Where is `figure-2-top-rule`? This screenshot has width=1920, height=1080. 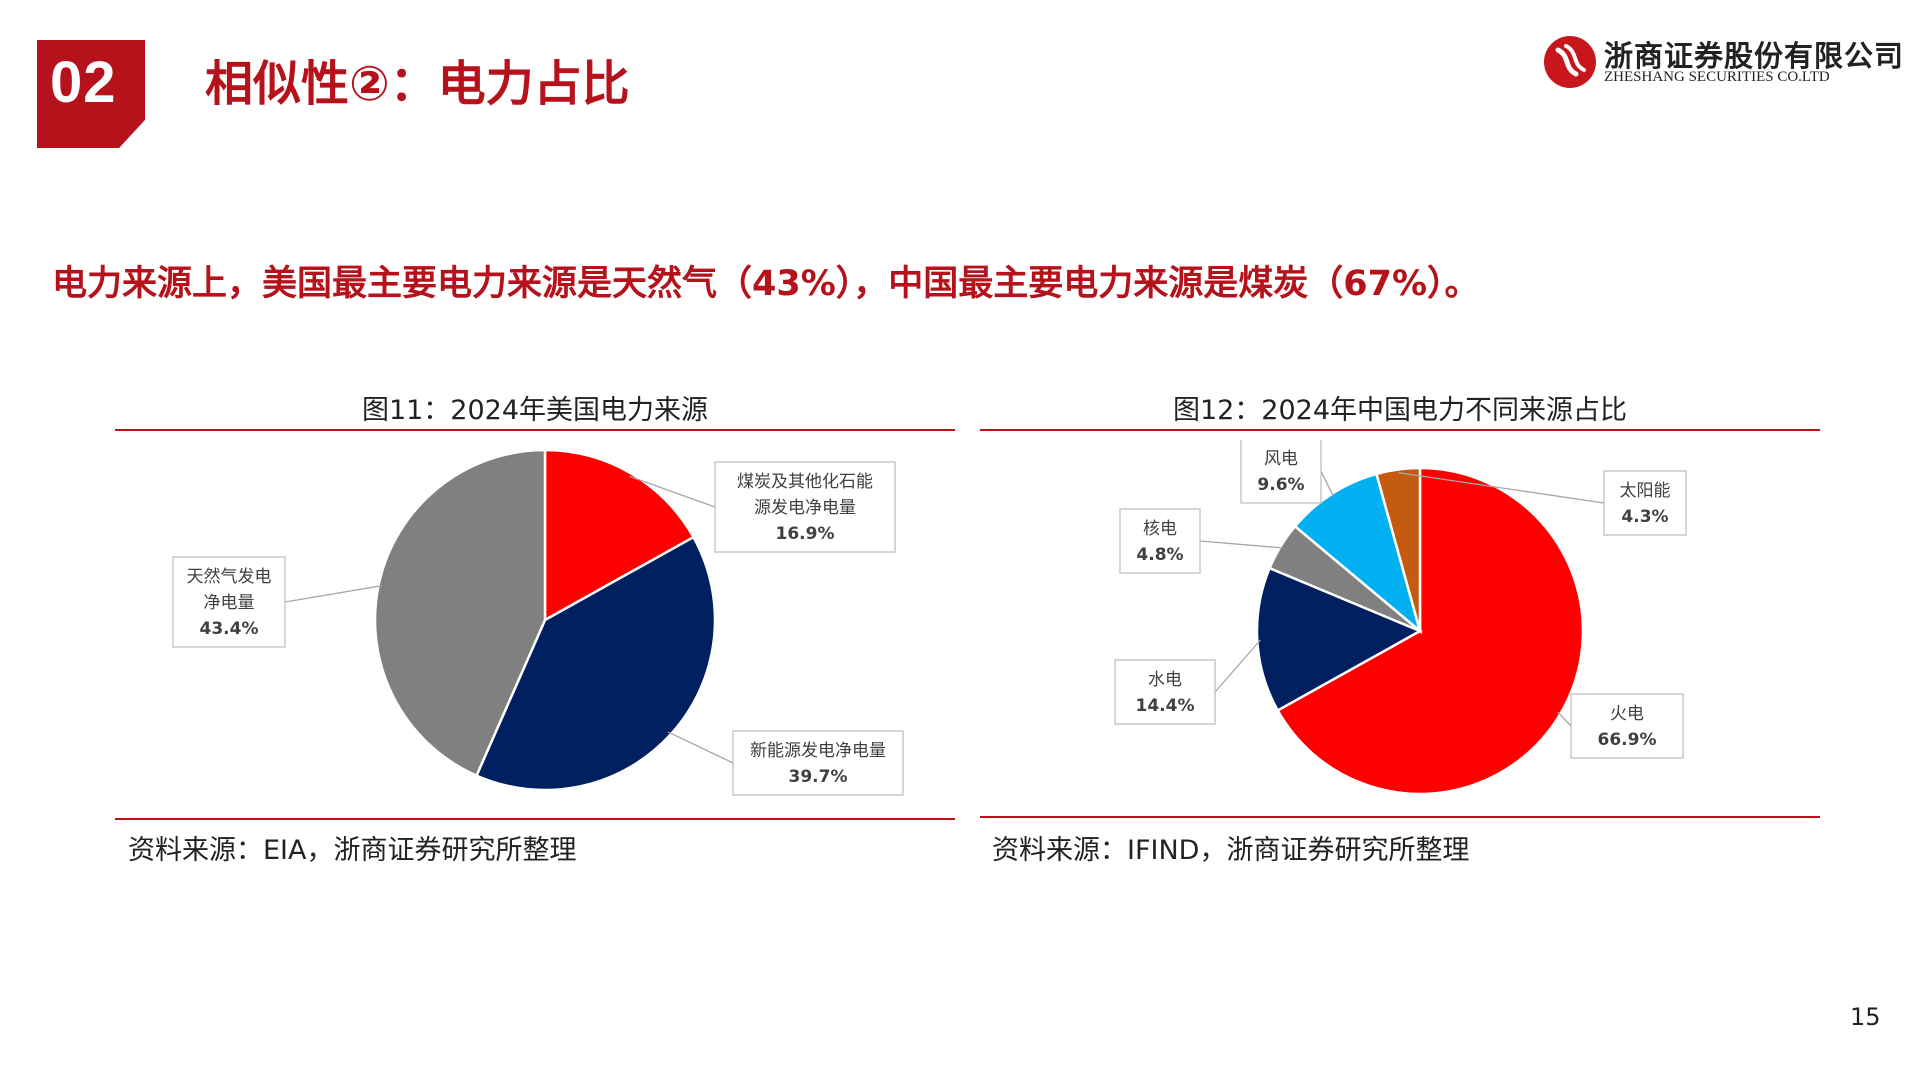 figure-2-top-rule is located at coordinates (1400, 430).